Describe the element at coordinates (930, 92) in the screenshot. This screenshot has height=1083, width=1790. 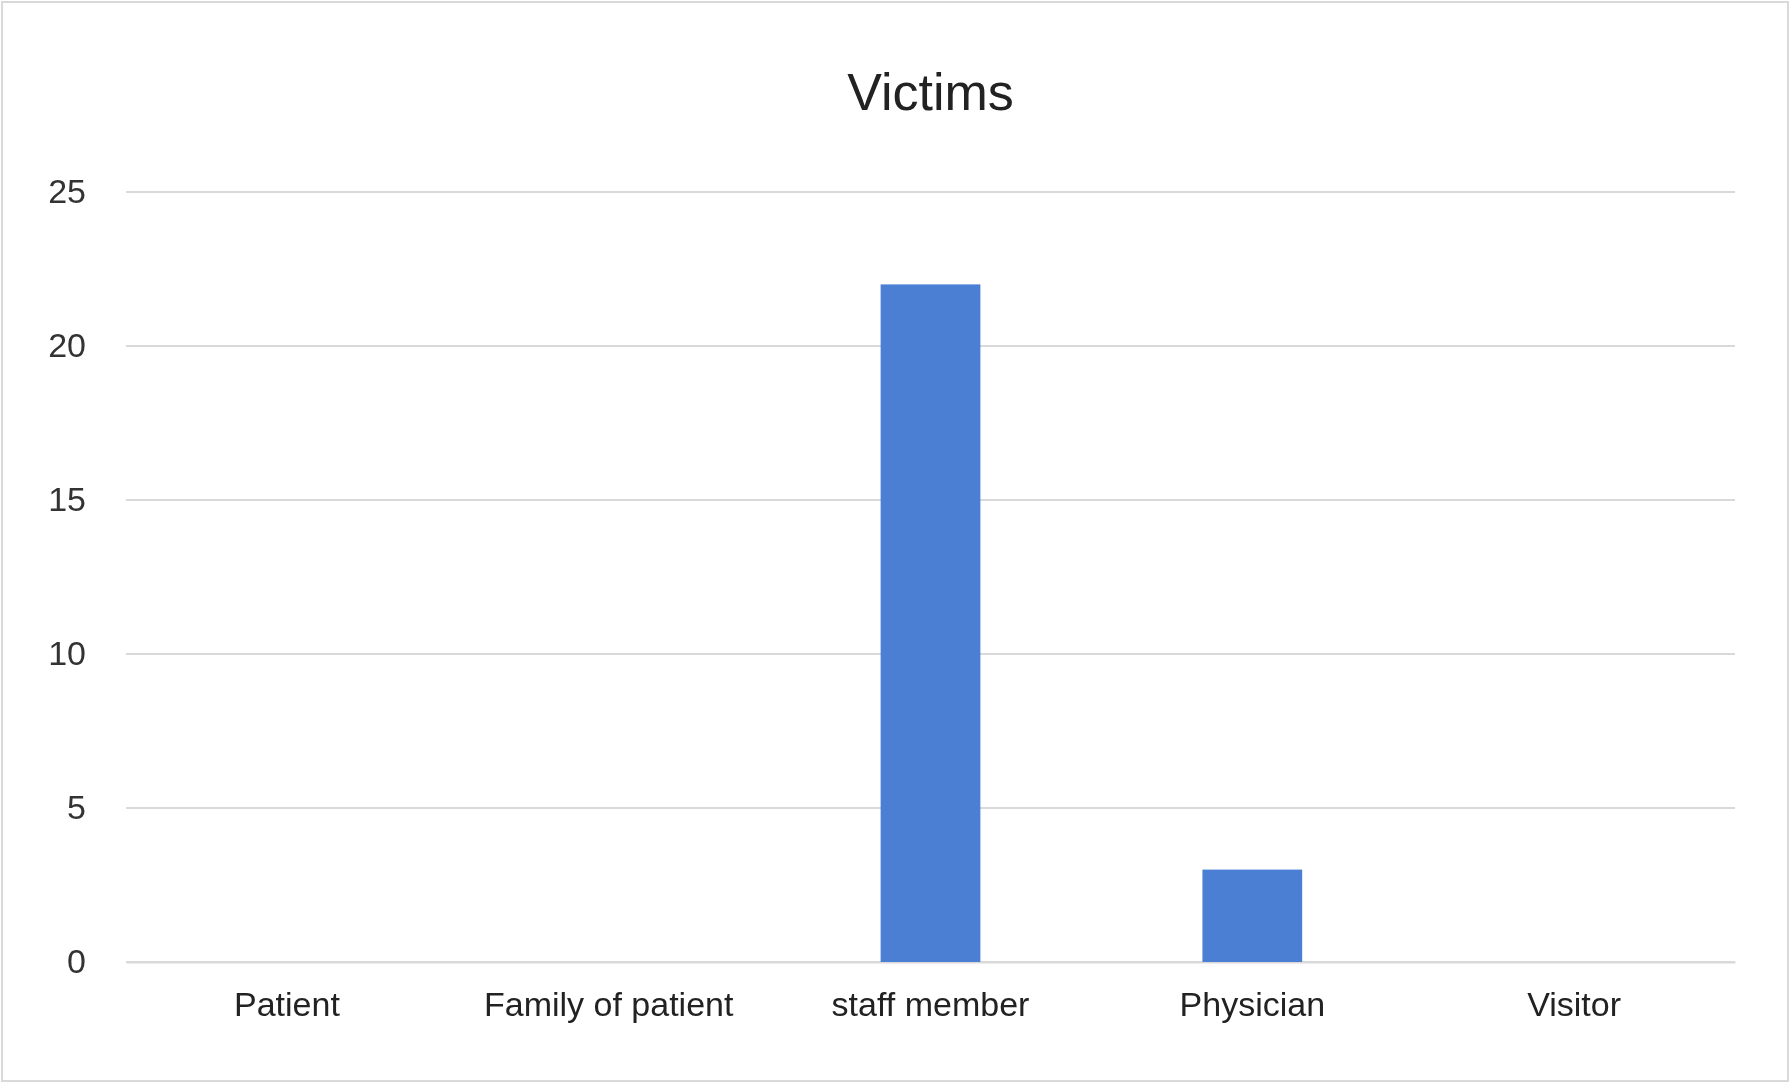
I see `chart-title: Victims` at that location.